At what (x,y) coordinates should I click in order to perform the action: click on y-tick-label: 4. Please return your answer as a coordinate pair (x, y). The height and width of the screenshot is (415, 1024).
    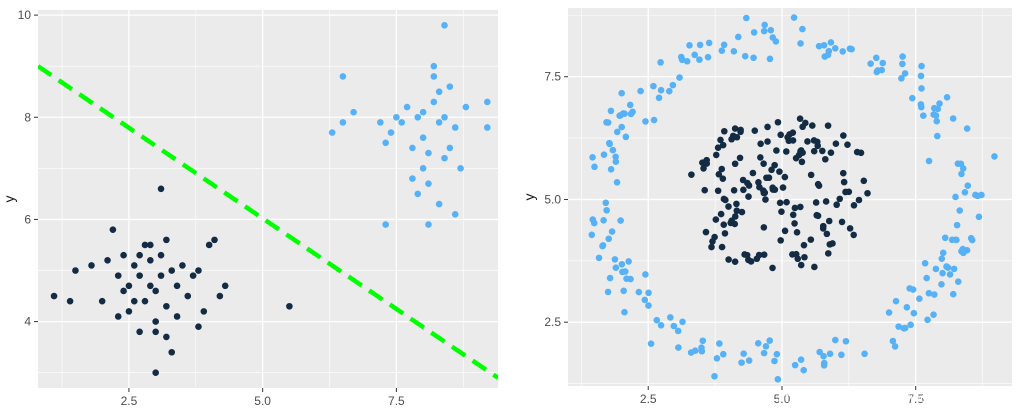
    Looking at the image, I should click on (27, 322).